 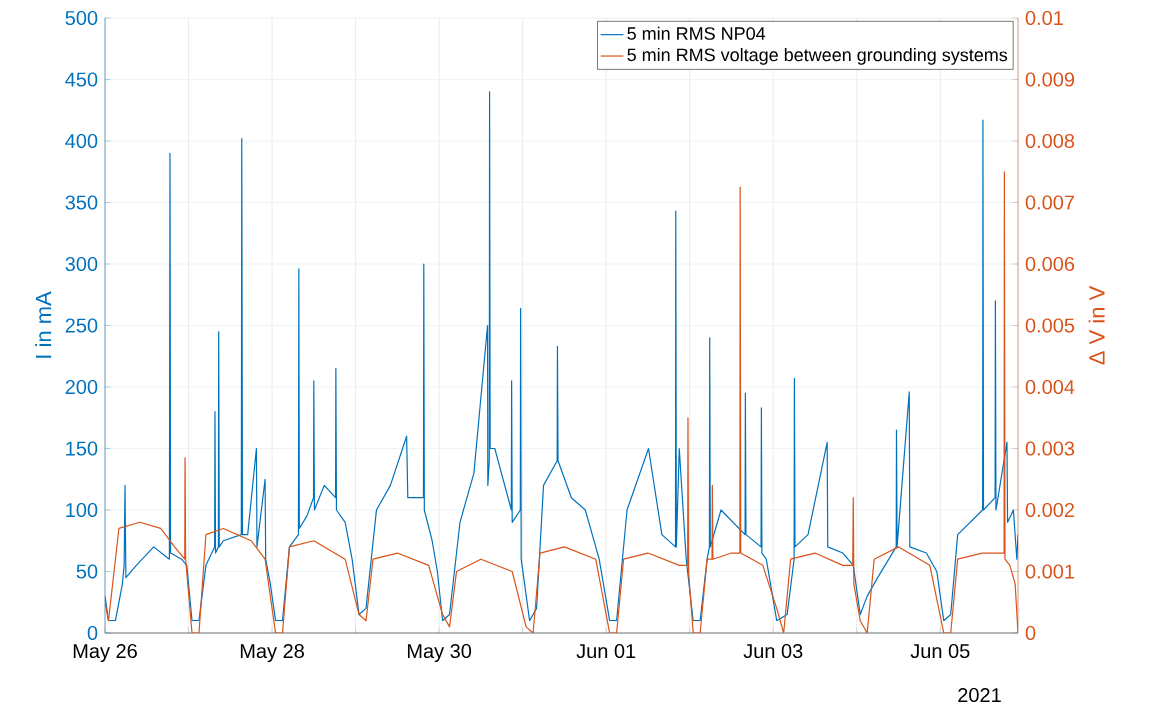 I want to click on y-tick-label: 300, so click(x=81, y=264).